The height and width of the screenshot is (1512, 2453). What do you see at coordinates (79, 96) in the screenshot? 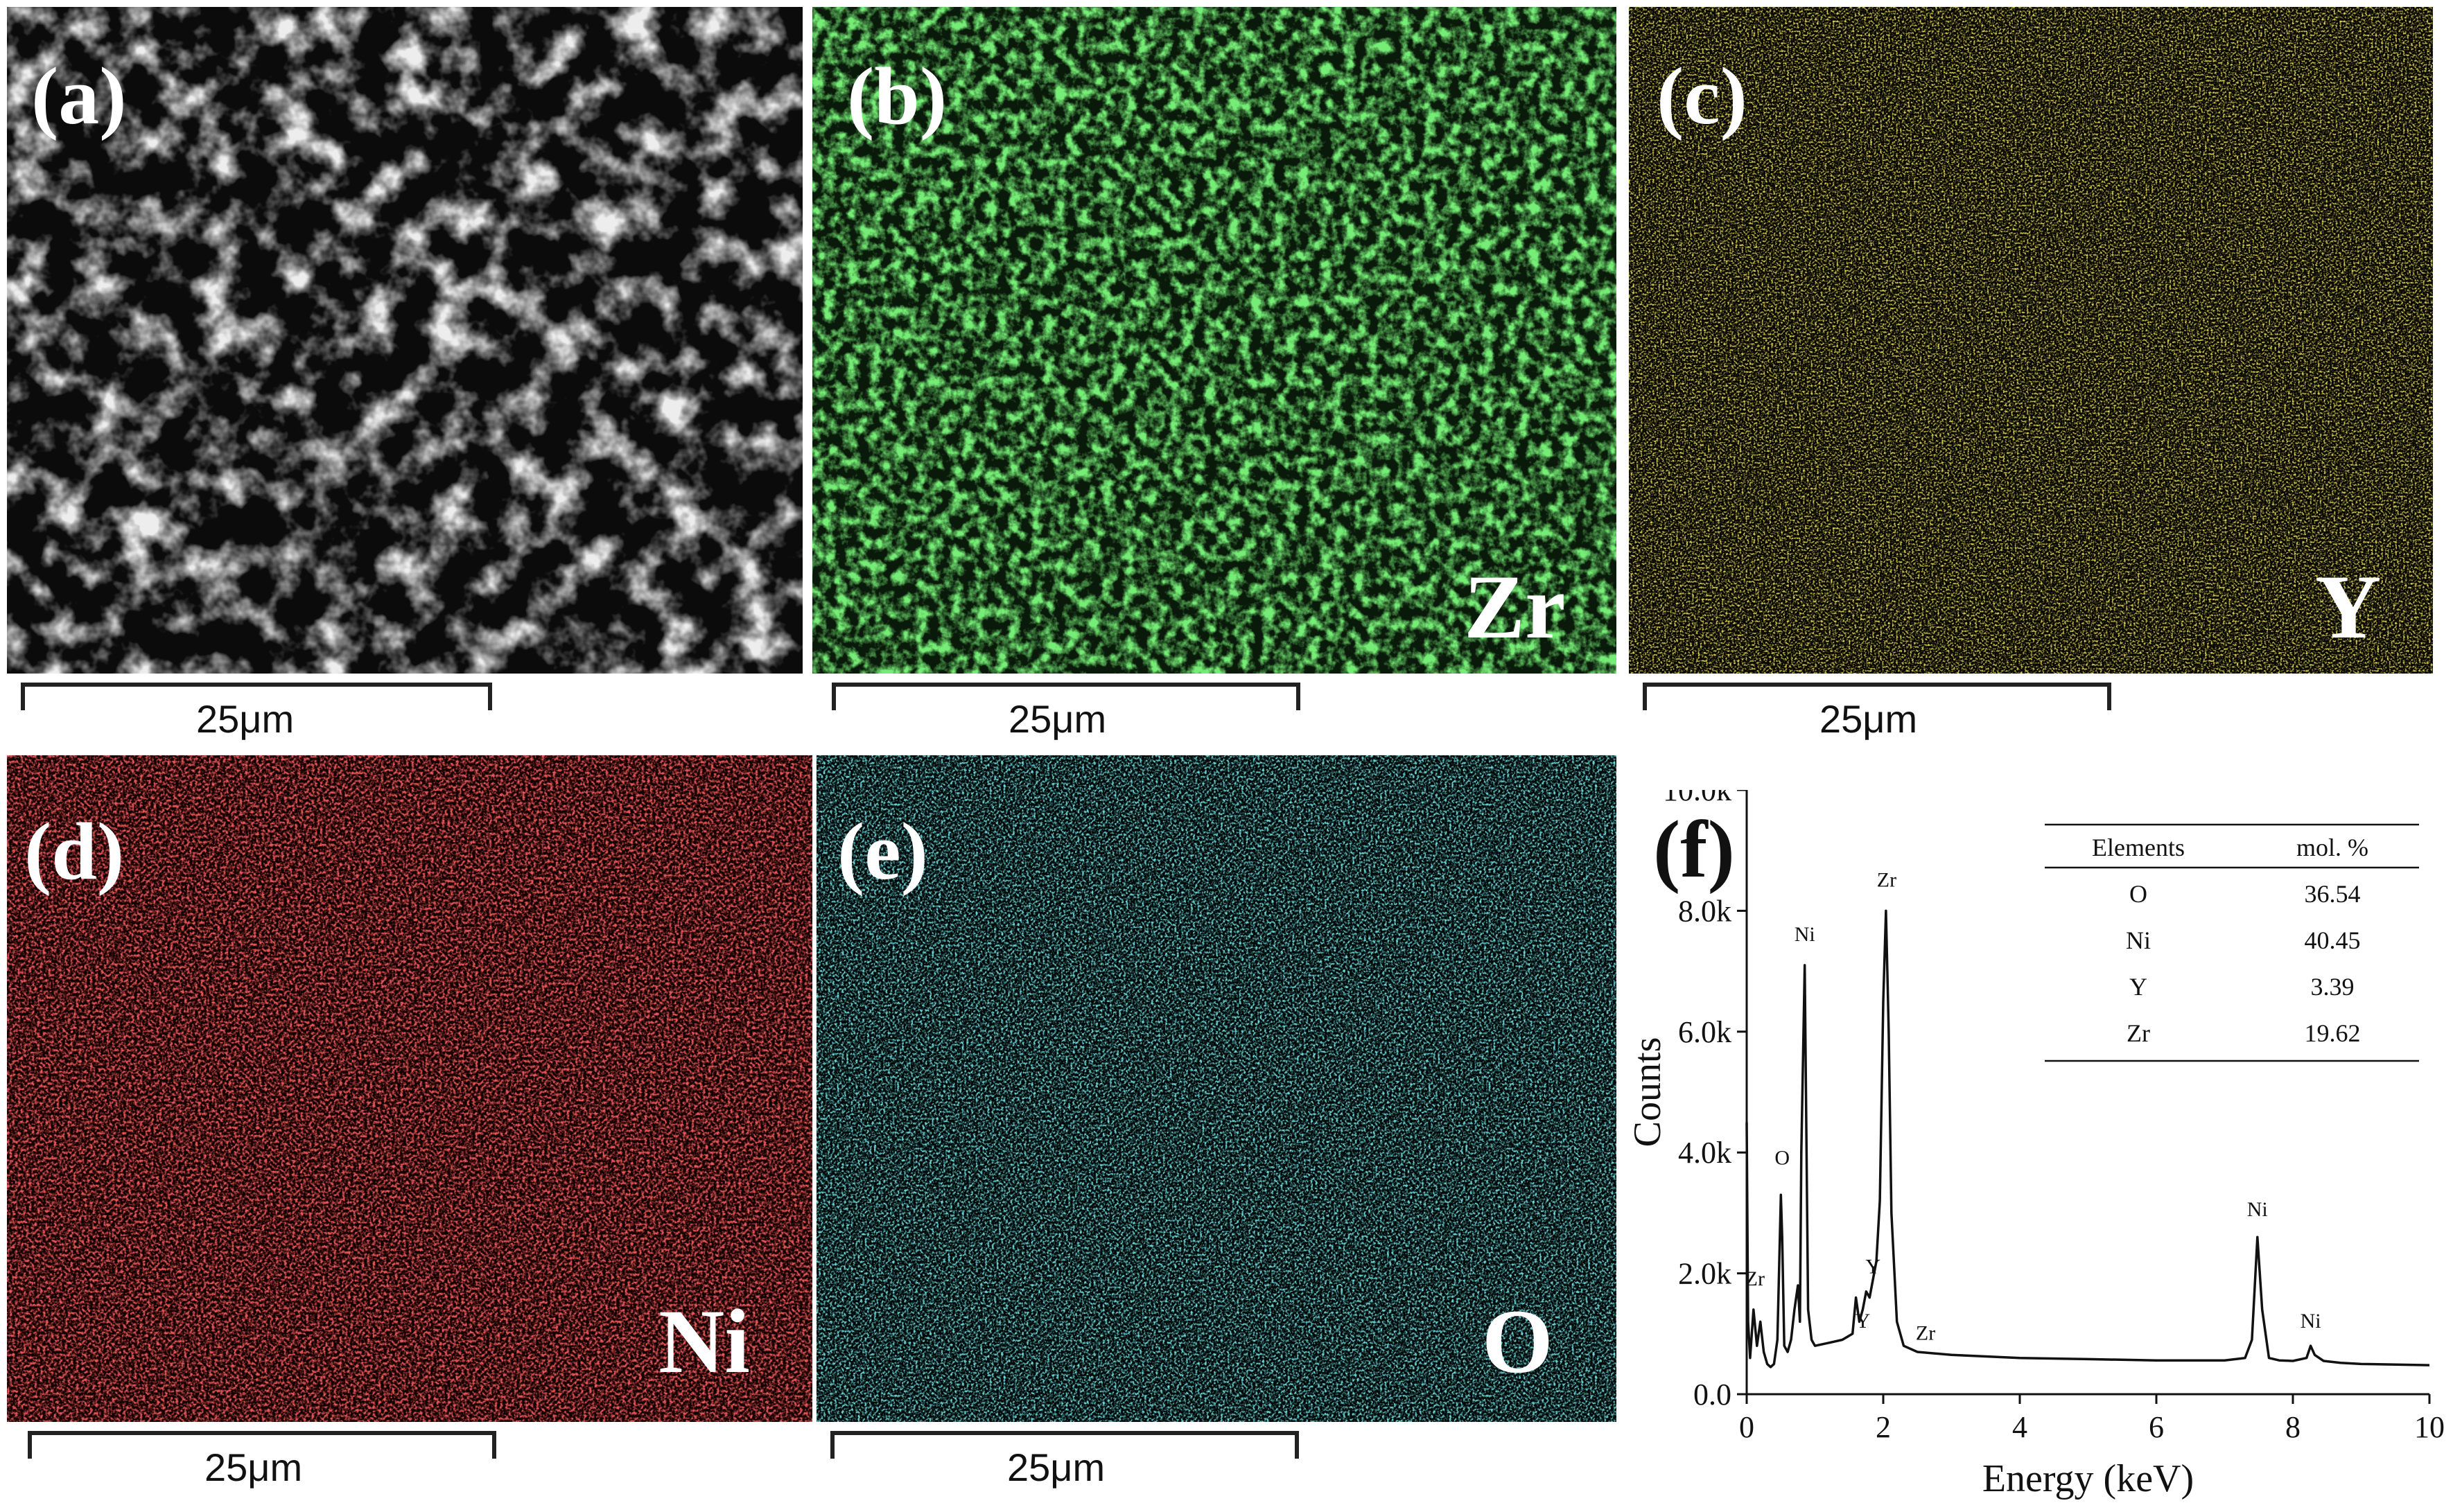
I see `panel-label-a: (a)` at bounding box center [79, 96].